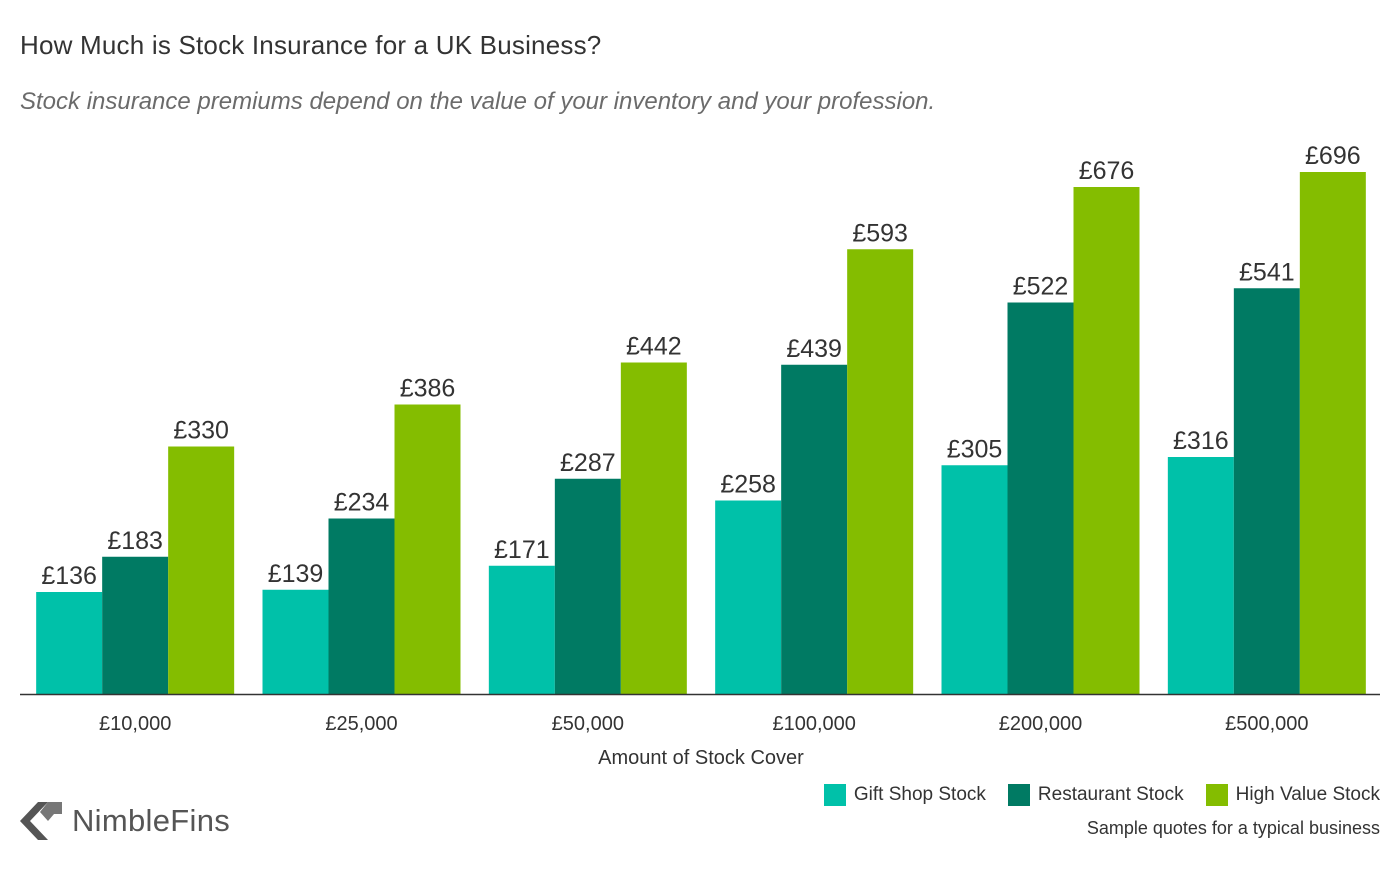  I want to click on brand-logo: NimbleFins, so click(124, 821).